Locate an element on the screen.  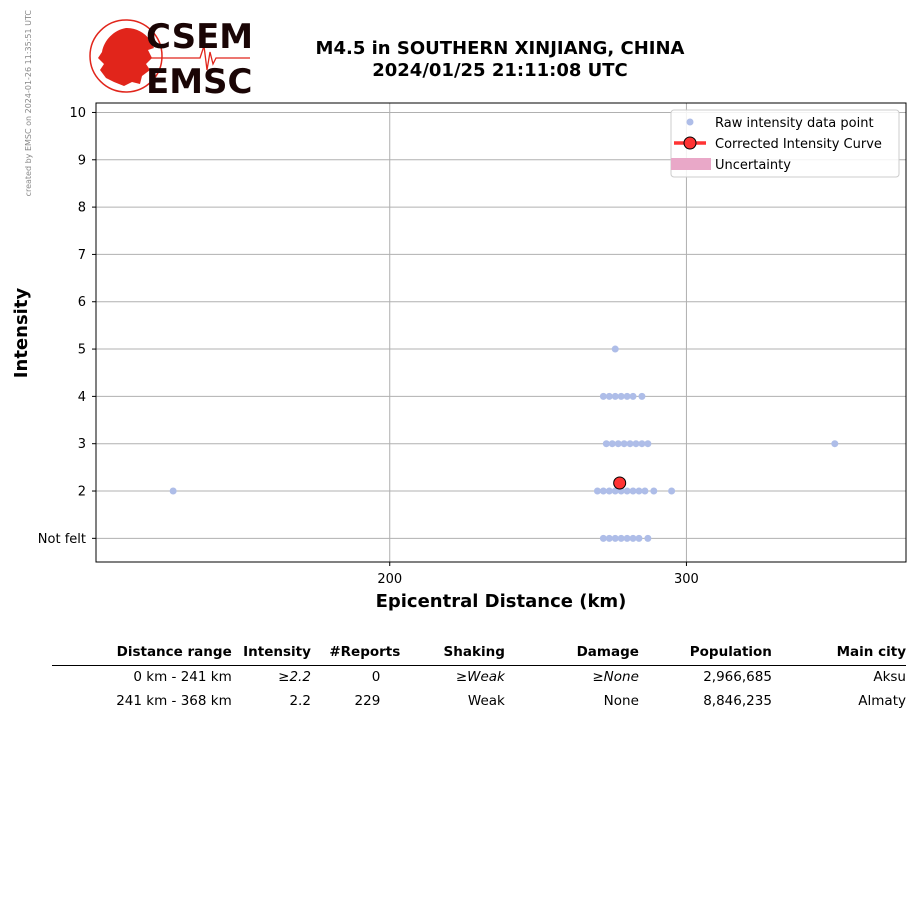
header-population: Population is located at coordinates (705, 653).